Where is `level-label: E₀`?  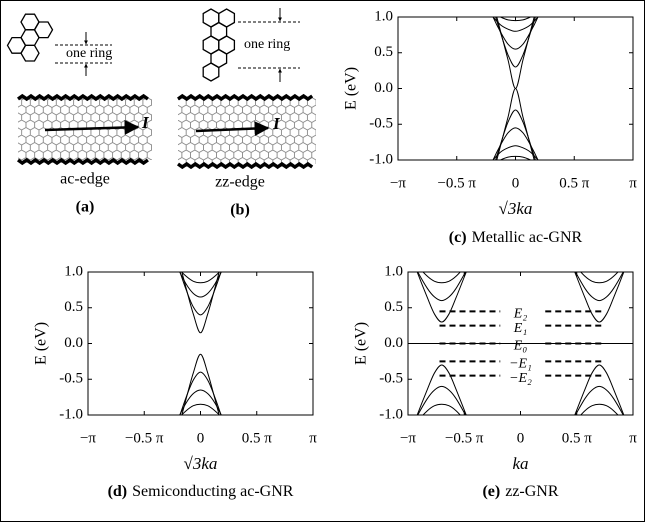
level-label: E₀ is located at coordinates (520, 346).